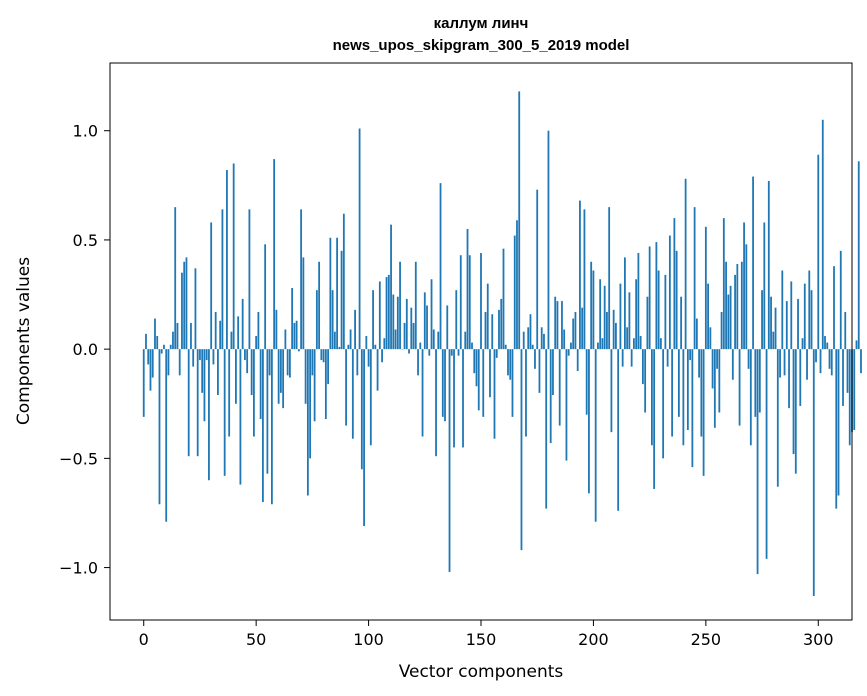  I want to click on x-axis: 0 50 100 150 200 250 300, so click(486, 634).